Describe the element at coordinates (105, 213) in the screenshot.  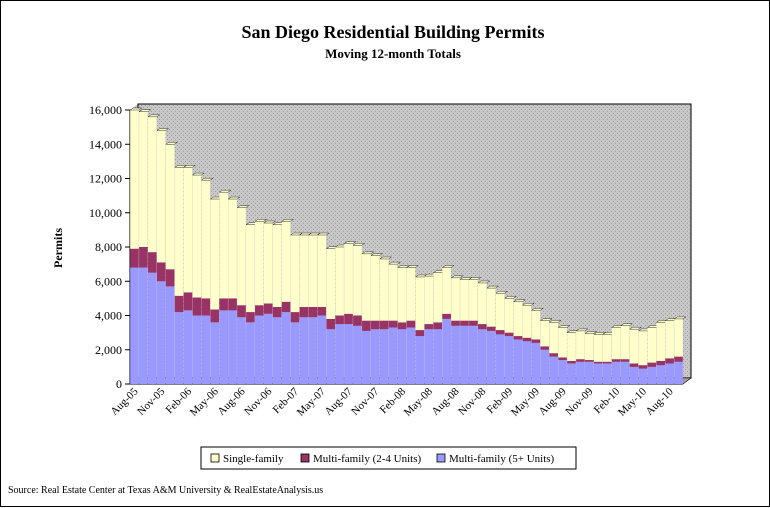
I see `y-tick-label: 10,000` at that location.